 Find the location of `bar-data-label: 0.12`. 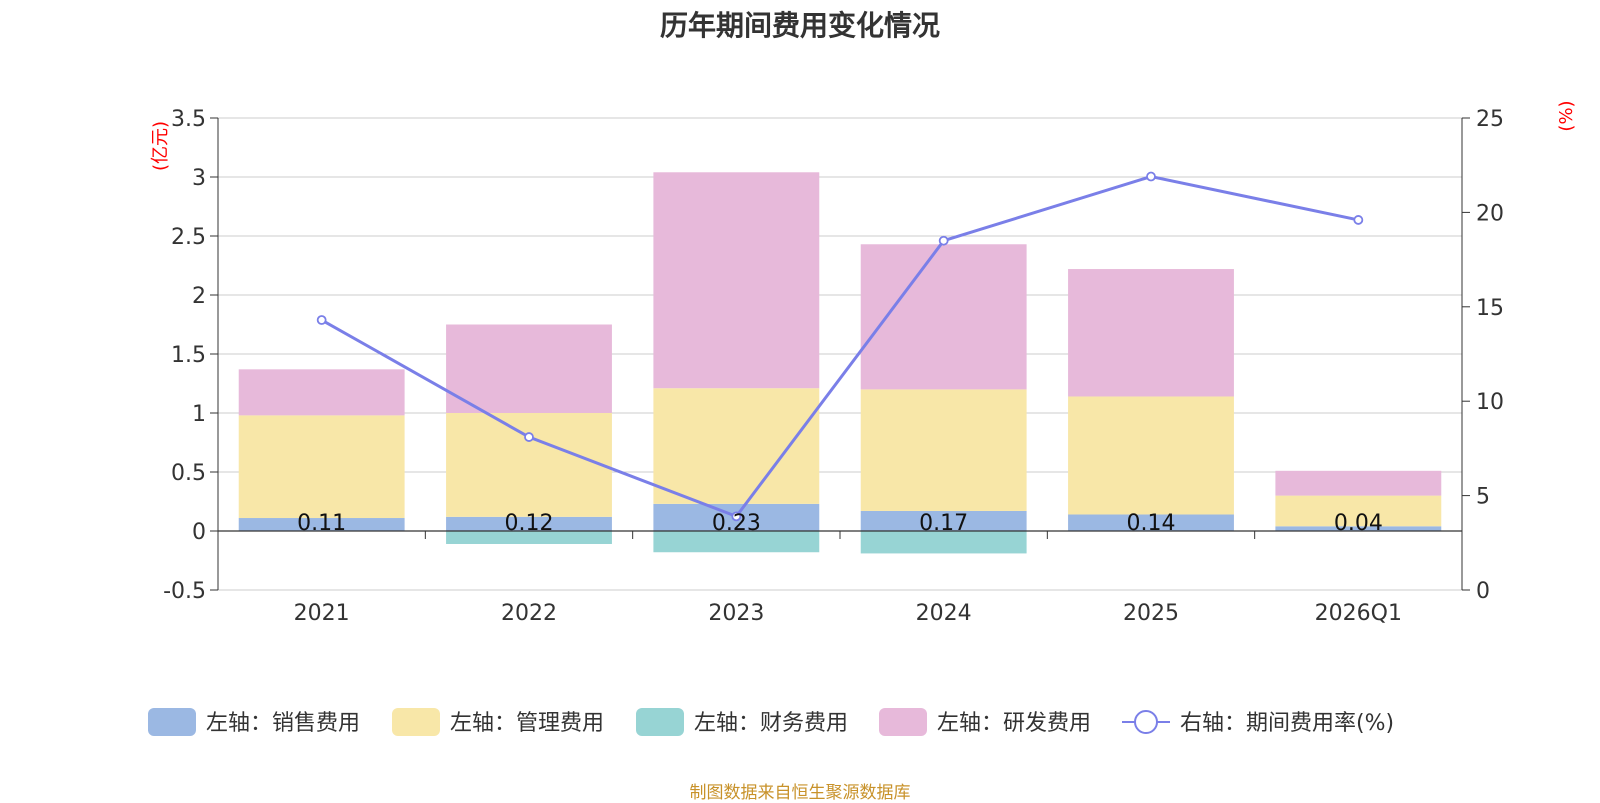

bar-data-label: 0.12 is located at coordinates (529, 523).